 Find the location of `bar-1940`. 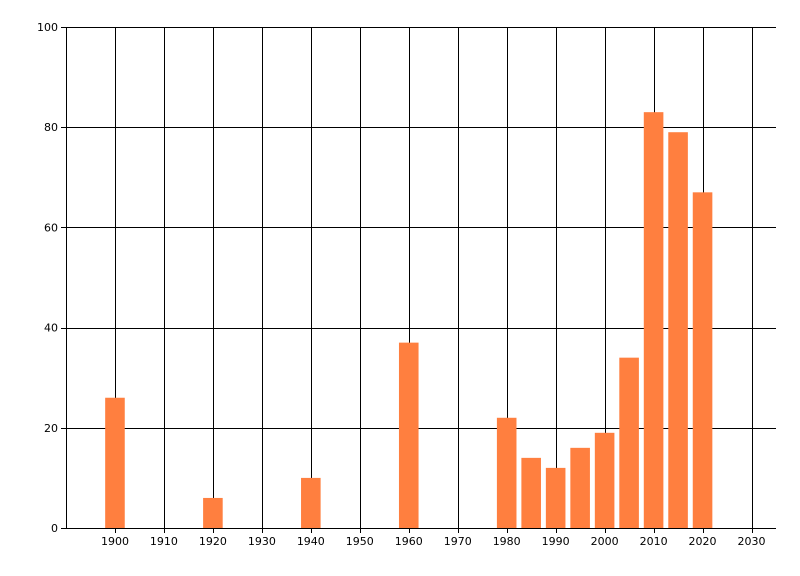

bar-1940 is located at coordinates (311, 502).